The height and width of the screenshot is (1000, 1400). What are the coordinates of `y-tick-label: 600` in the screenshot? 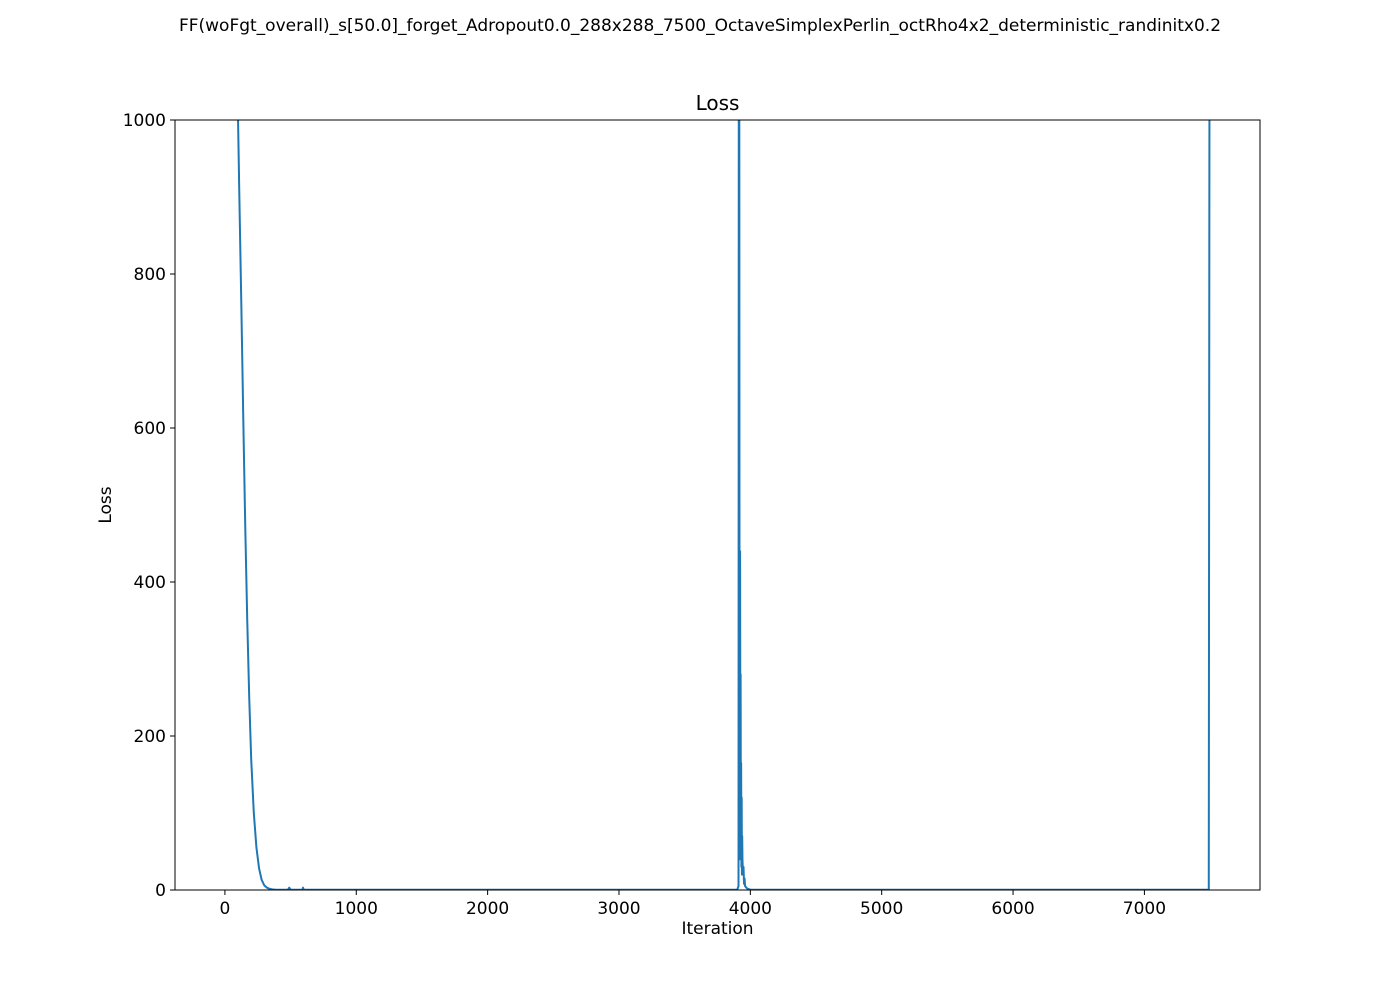 It's located at (150, 429).